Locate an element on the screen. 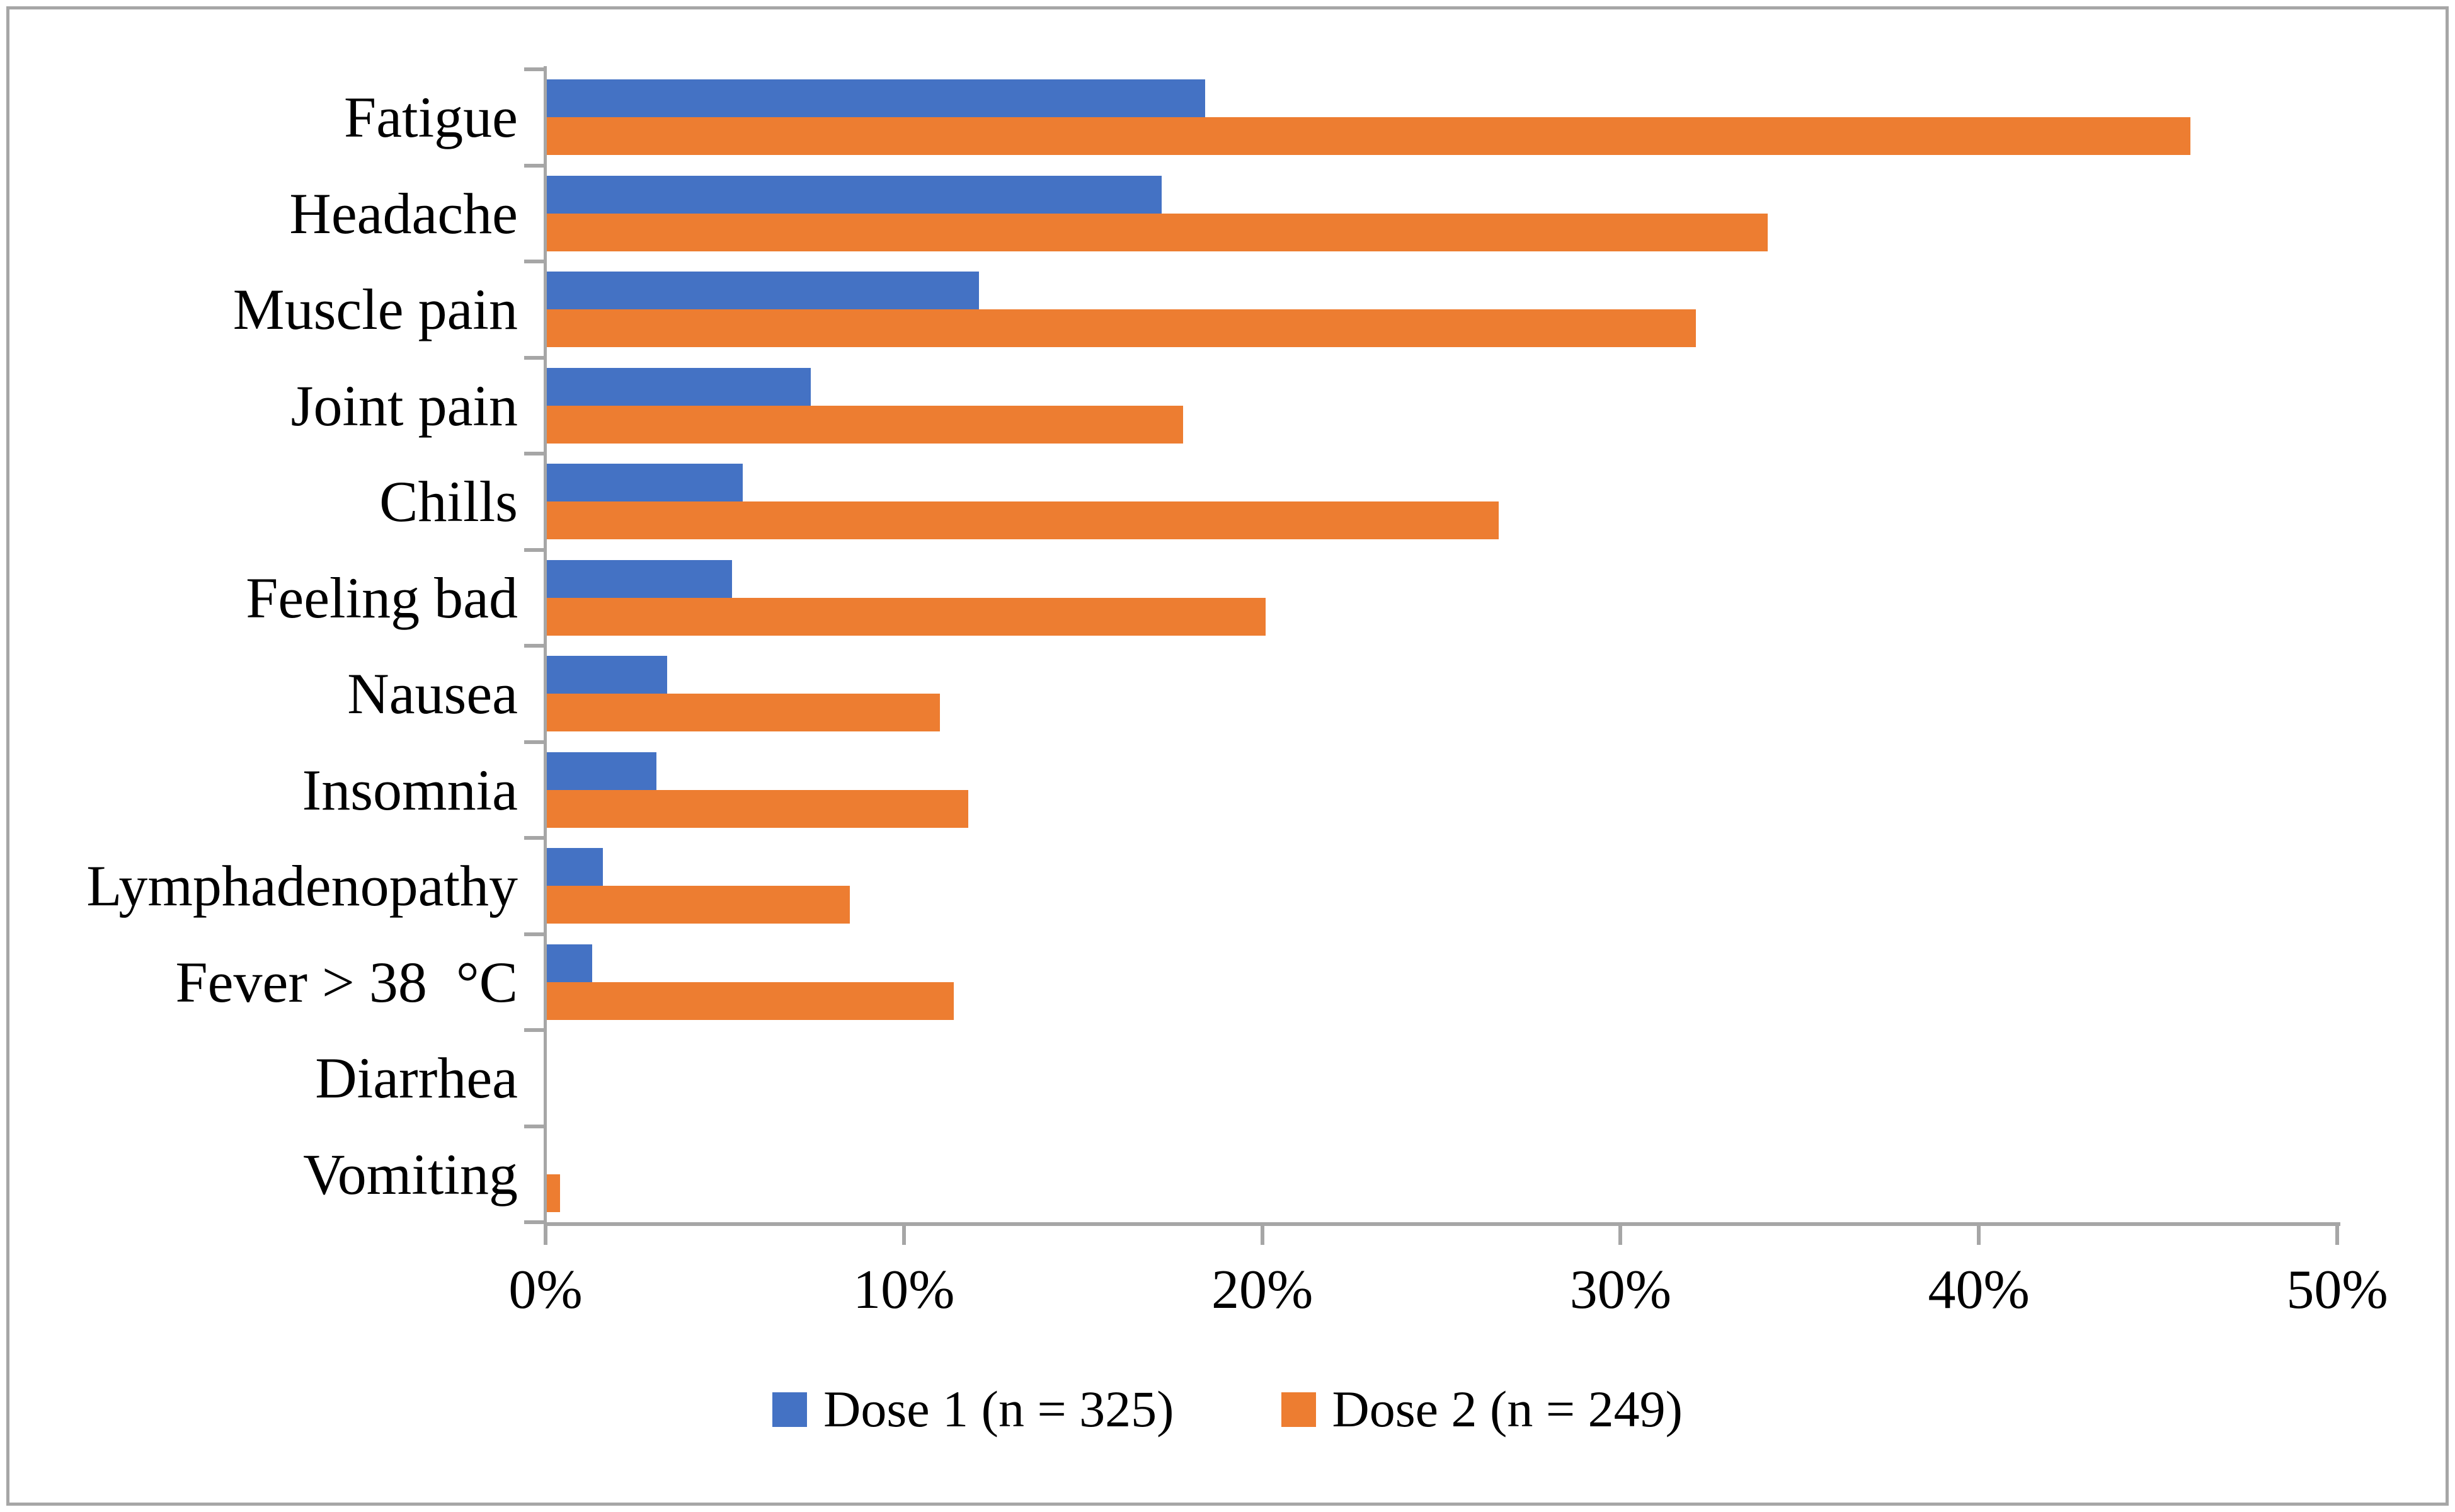  dose2-swatch is located at coordinates (1298, 1409).